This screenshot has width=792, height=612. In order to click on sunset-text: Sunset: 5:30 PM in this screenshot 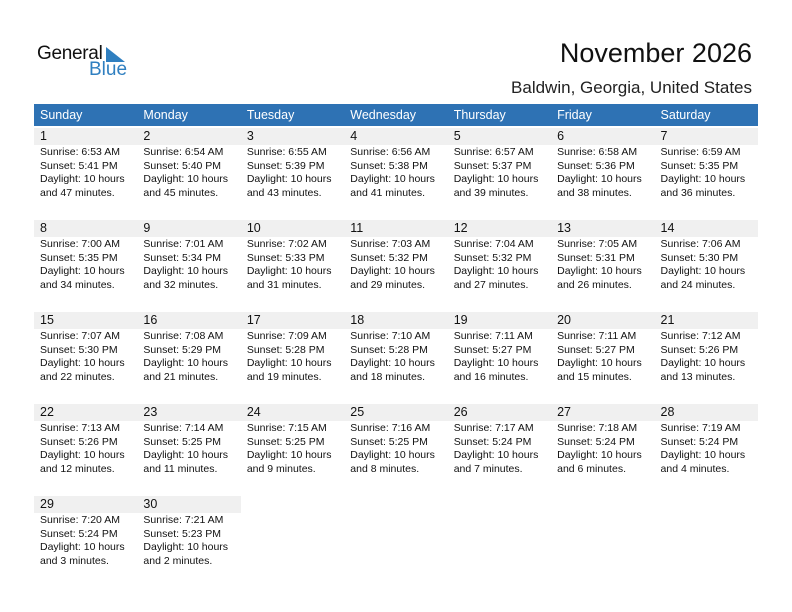, I will do `click(699, 257)`.